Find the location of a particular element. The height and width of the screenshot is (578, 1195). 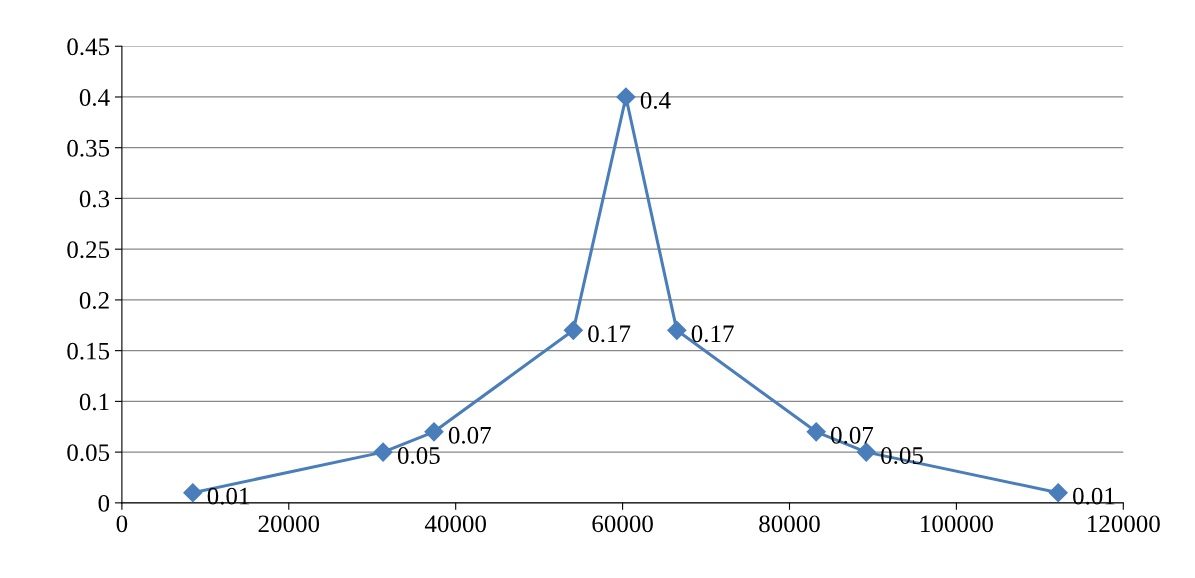

y-tick-label: 0.1 is located at coordinates (94, 402).